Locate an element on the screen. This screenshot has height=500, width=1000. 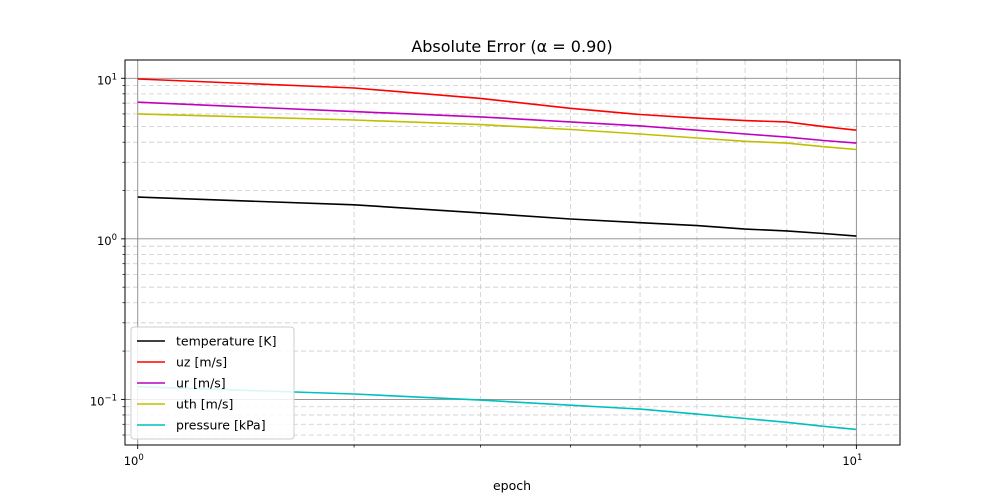
series-line-uz-m-s is located at coordinates (497, 104).